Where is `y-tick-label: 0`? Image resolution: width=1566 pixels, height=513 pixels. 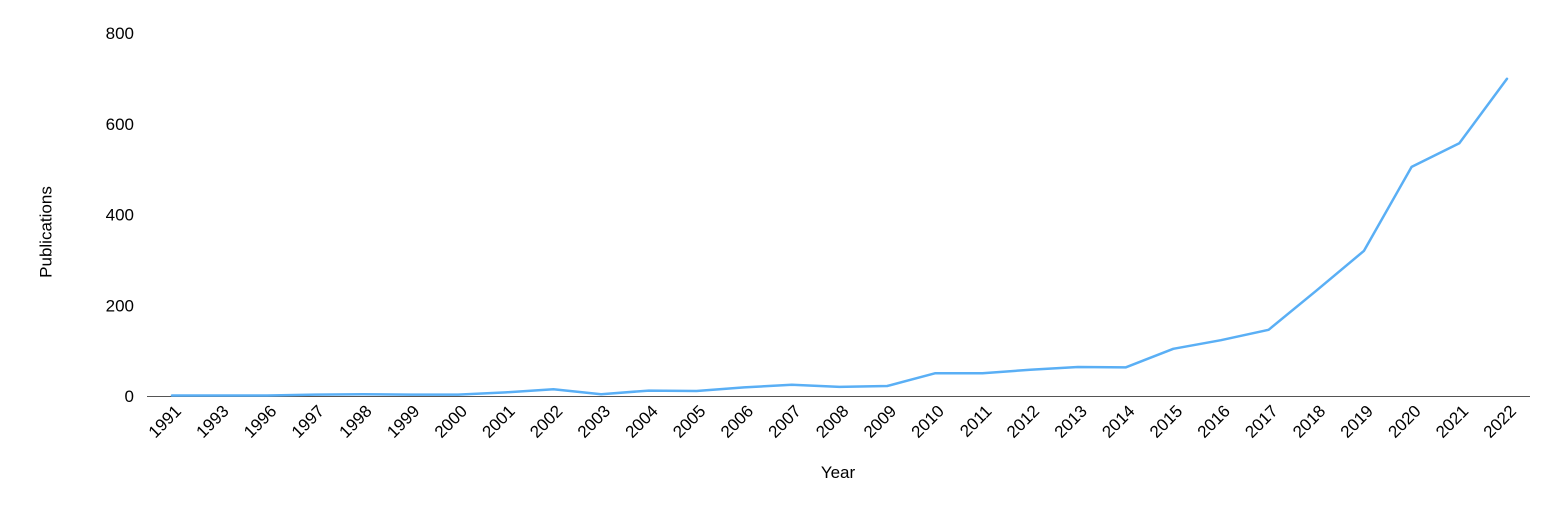
y-tick-label: 0 is located at coordinates (129, 396).